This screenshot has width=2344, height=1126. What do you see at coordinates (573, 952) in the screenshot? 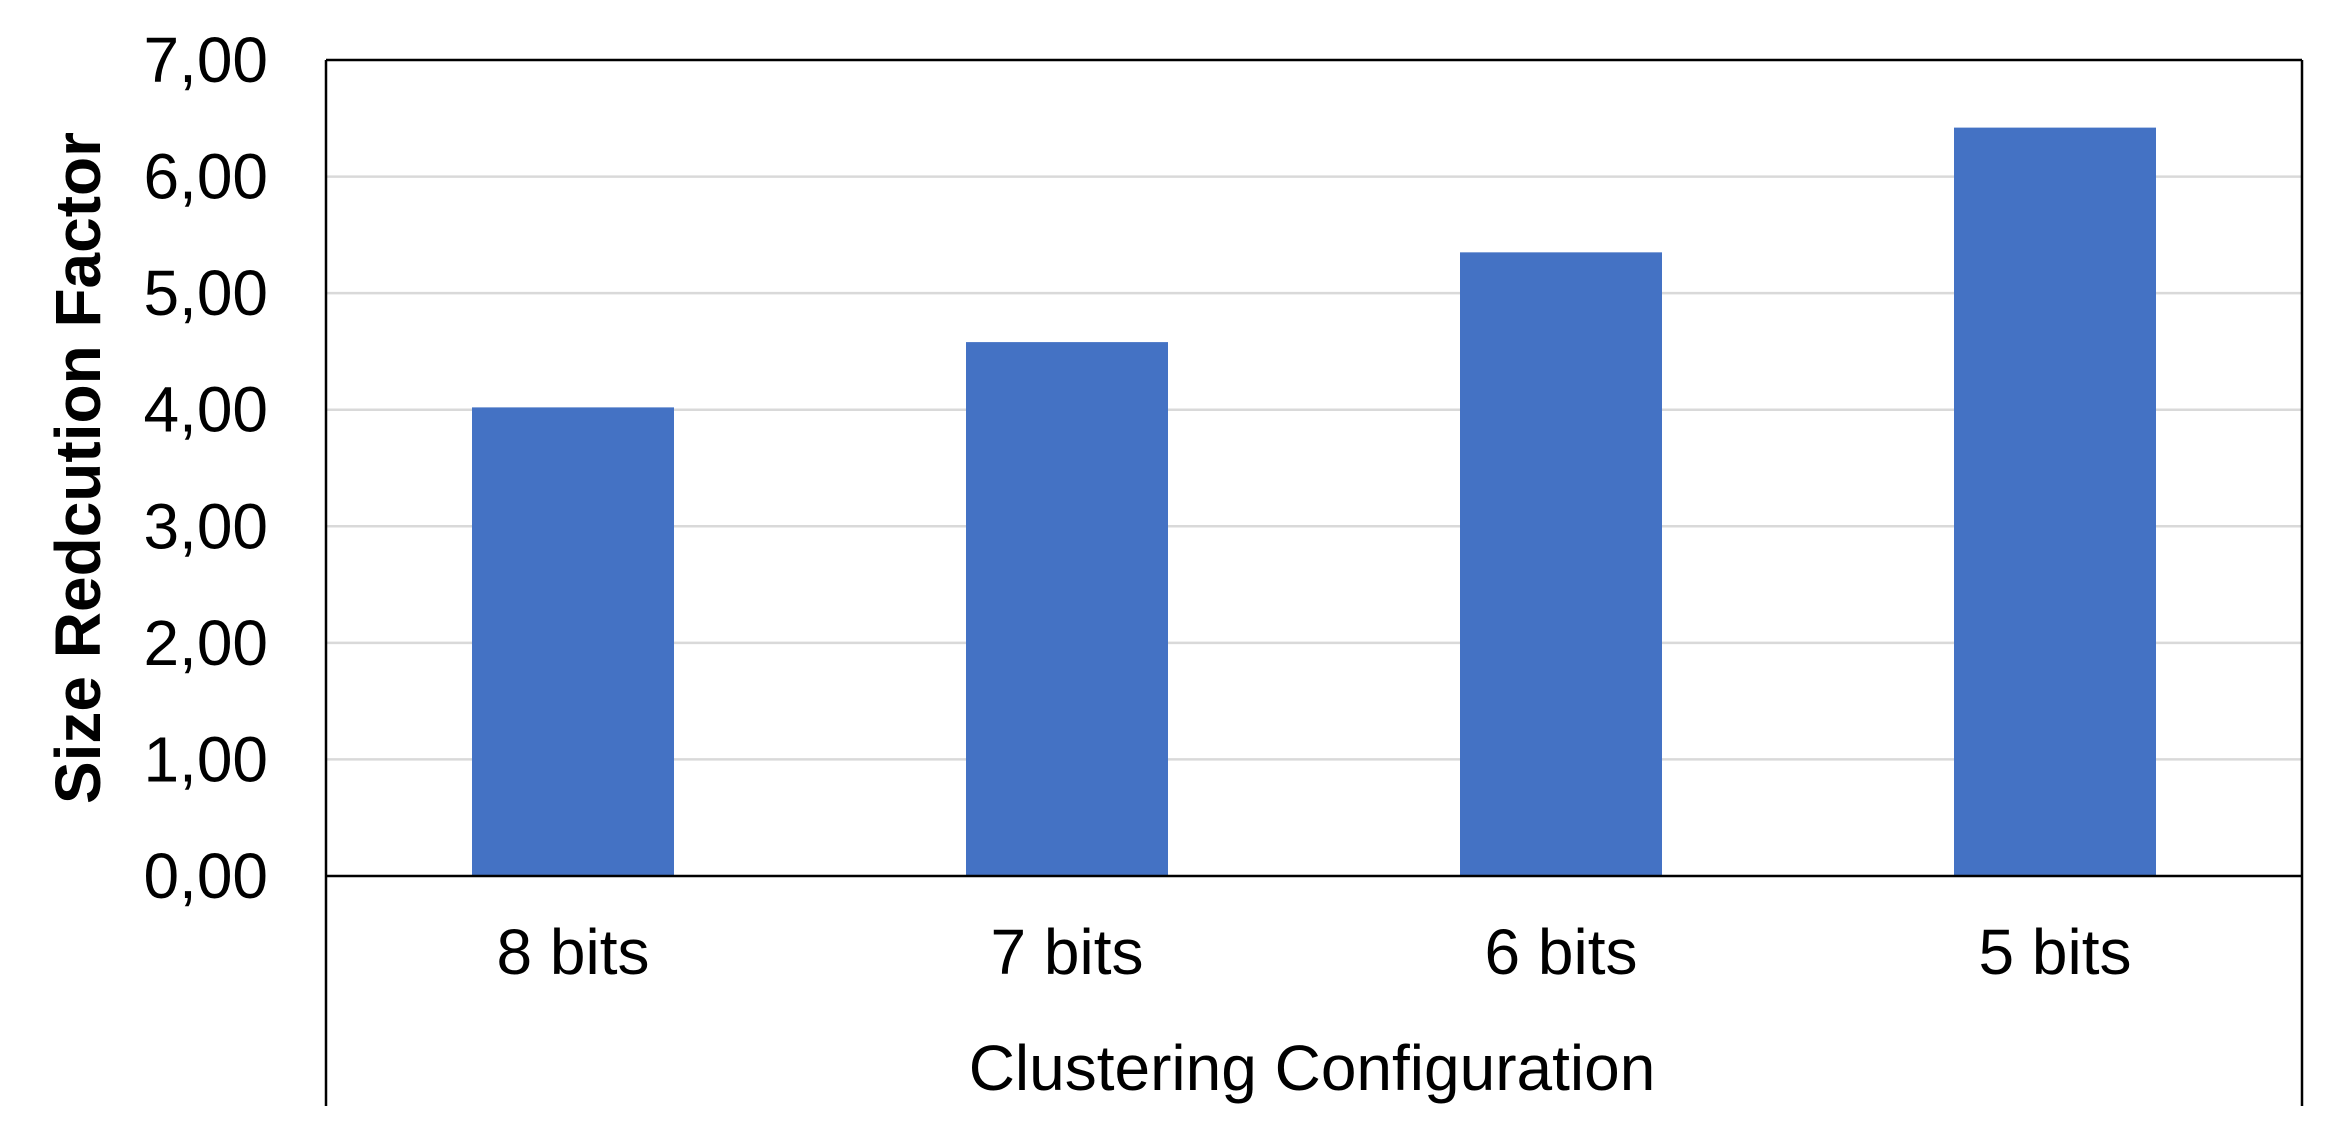
I see `x-tick-label: 8 bits` at bounding box center [573, 952].